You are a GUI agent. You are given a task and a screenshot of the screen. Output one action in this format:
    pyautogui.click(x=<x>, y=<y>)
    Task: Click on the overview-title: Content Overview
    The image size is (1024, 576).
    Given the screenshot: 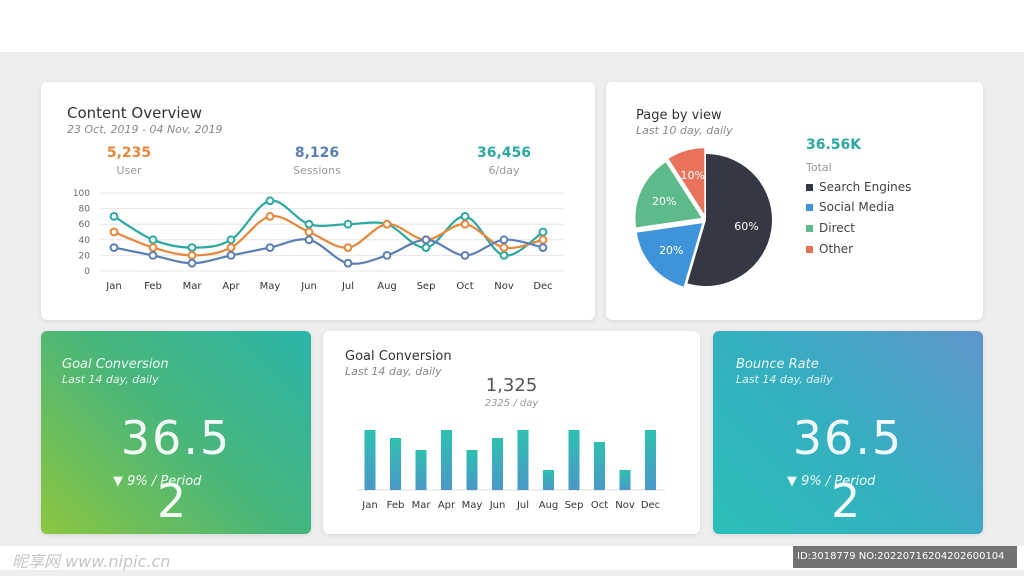 What is the action you would take?
    pyautogui.click(x=135, y=113)
    